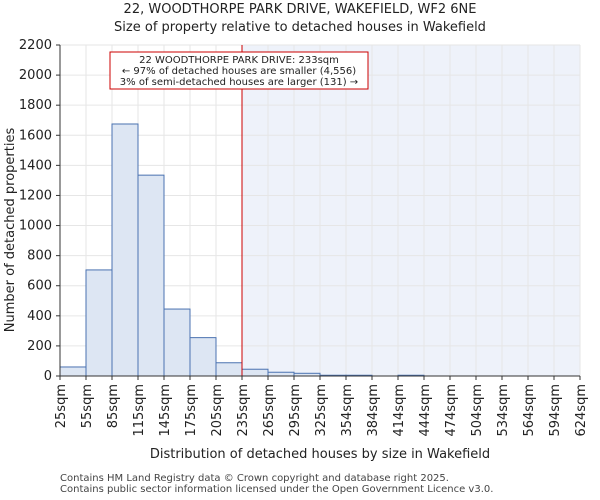 This screenshot has width=600, height=500. What do you see at coordinates (399, 410) in the screenshot?
I see `x-tick-label: 414sqm` at bounding box center [399, 410].